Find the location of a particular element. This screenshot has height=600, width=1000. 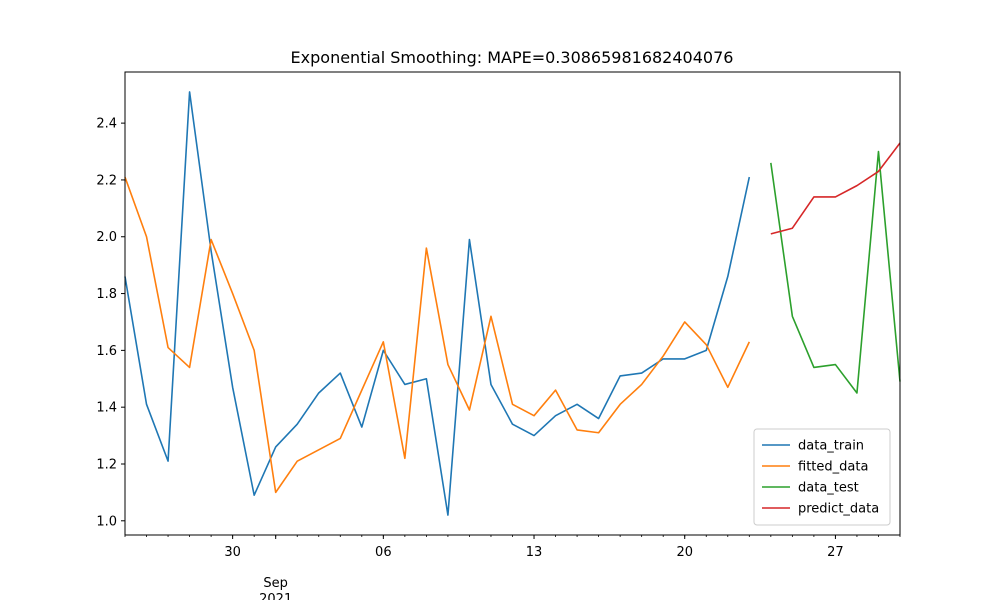

x-tick-label: 30 is located at coordinates (232, 552).